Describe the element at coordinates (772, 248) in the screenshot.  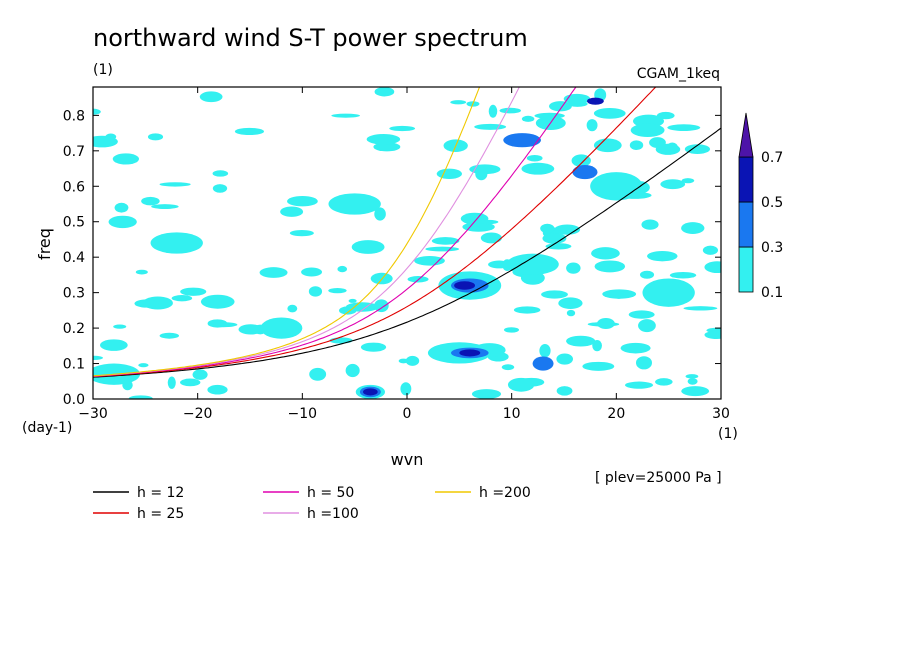
I see `colorbar-label: 0.3` at that location.